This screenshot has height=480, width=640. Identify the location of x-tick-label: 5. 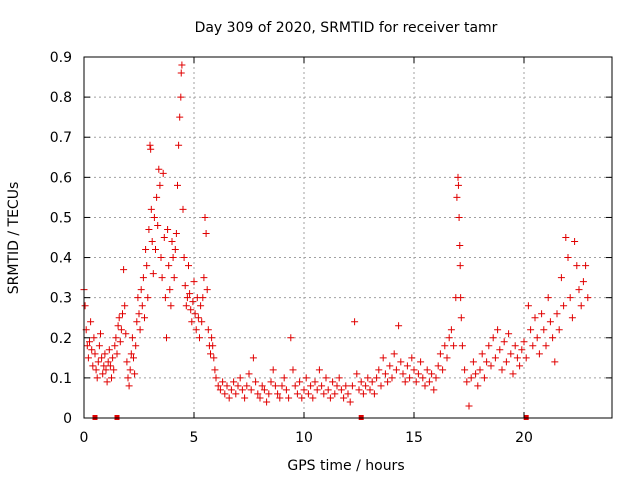
(194, 438).